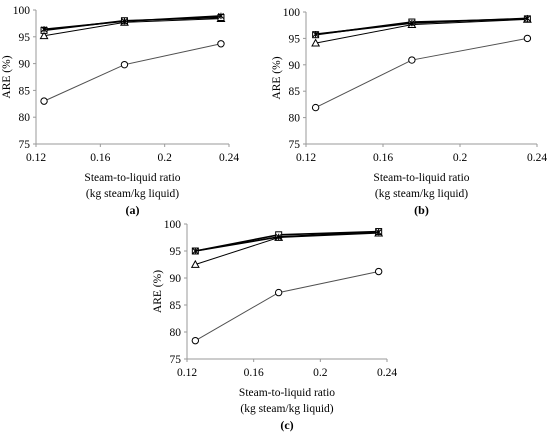  I want to click on panel-caption: (c), so click(286, 425).